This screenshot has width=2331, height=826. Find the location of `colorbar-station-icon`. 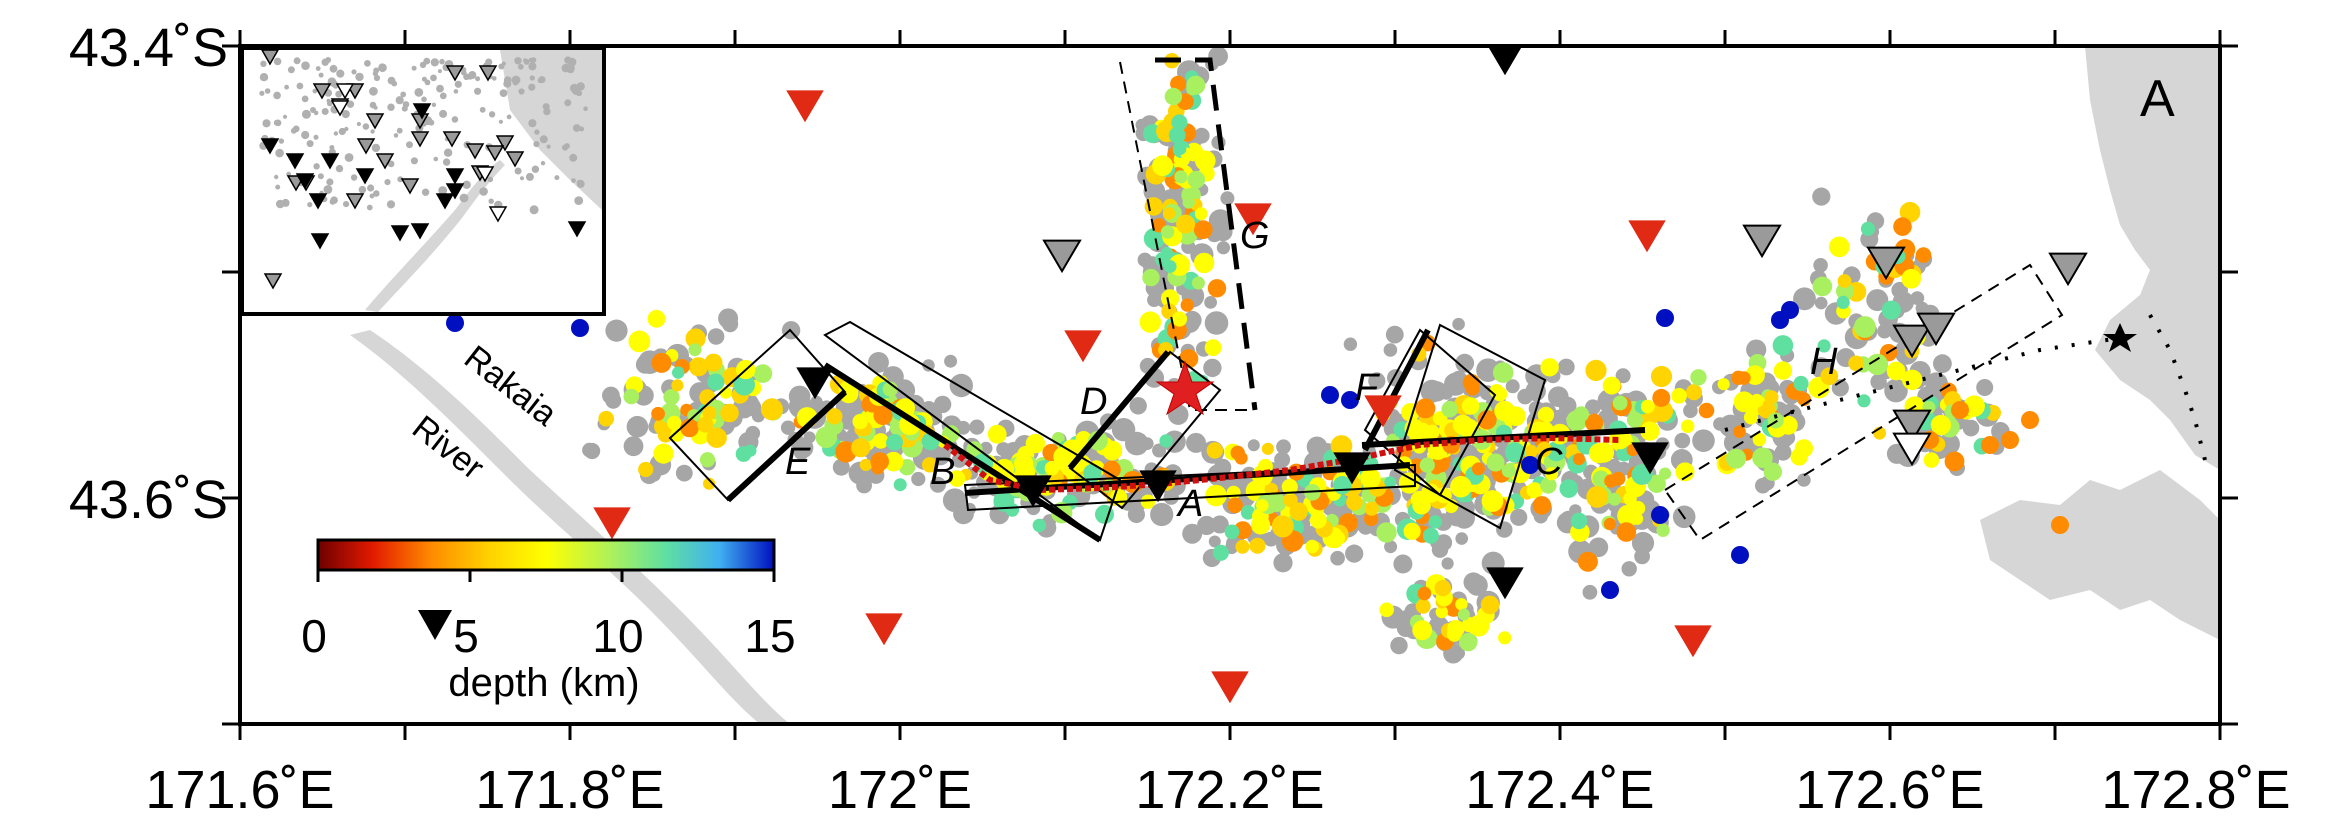

colorbar-station-icon is located at coordinates (435, 625).